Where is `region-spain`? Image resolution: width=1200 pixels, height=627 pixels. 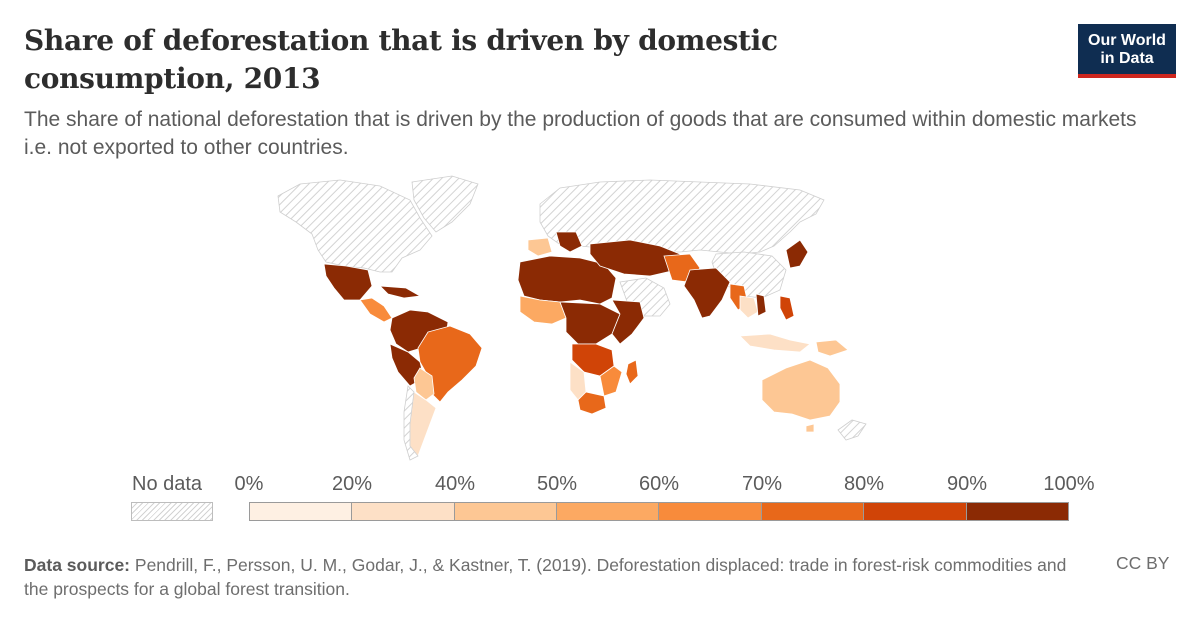 region-spain is located at coordinates (540, 247).